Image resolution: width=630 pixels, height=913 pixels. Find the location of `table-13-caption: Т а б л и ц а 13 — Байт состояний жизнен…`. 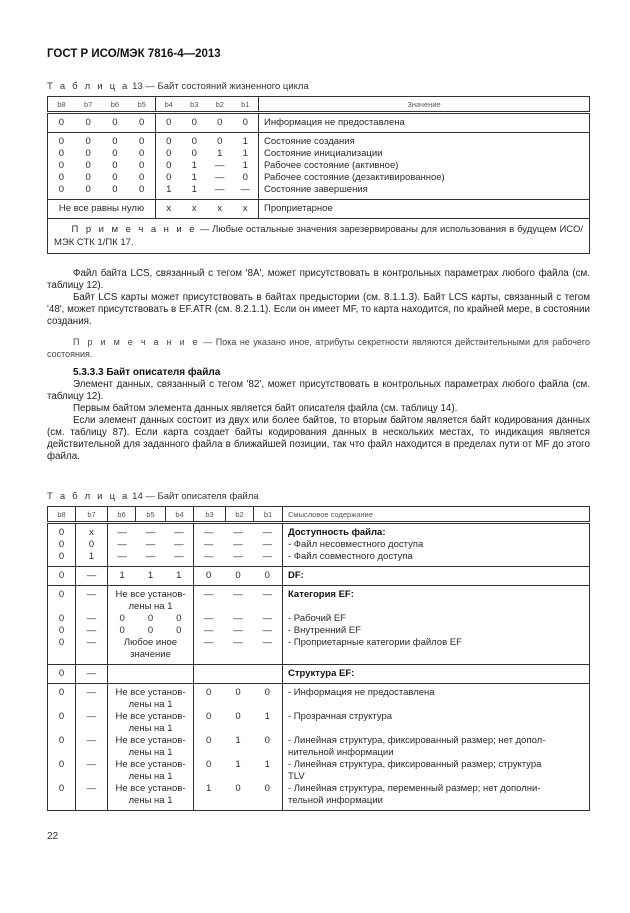

table-13-caption: Т а б л и ц а 13 — Байт состояний жизнен… is located at coordinates (318, 86).